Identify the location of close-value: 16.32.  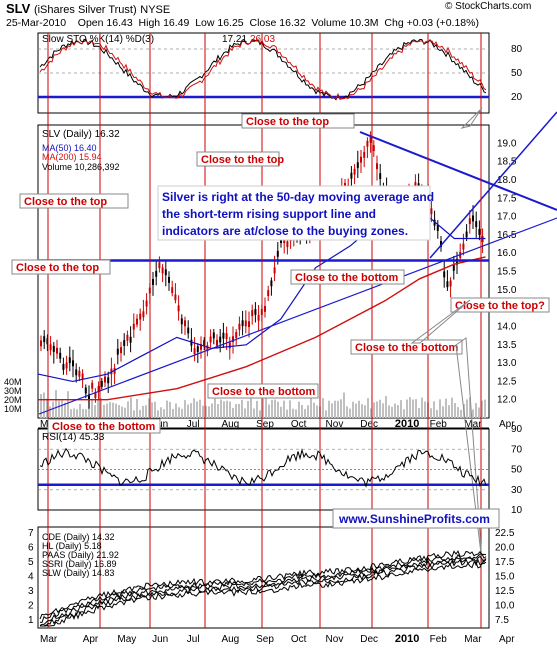
(292, 23).